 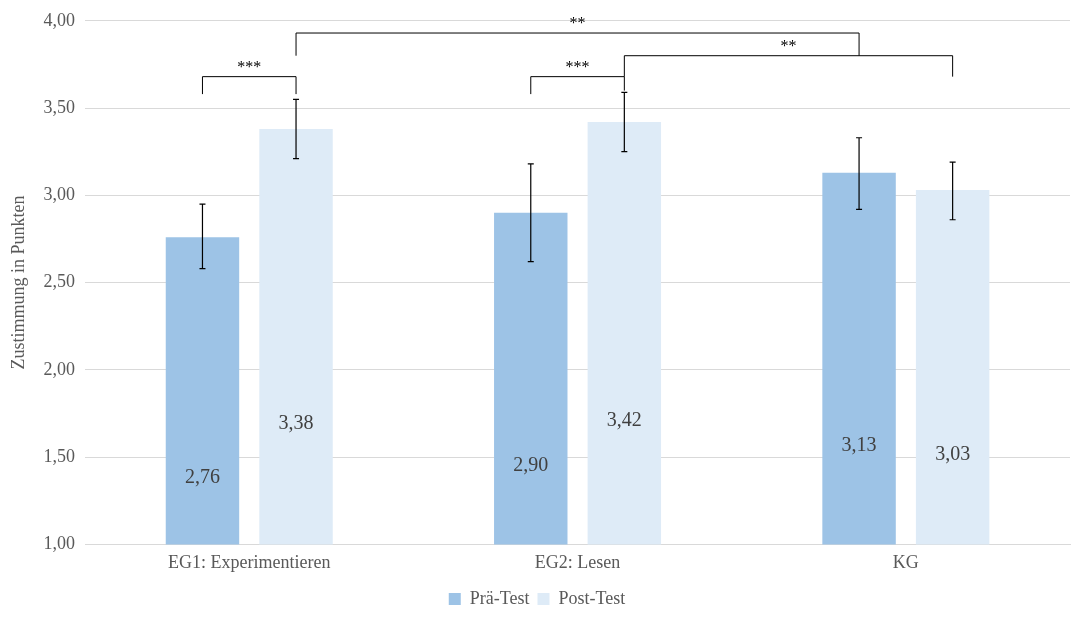 I want to click on data-label: 3,42, so click(x=624, y=418).